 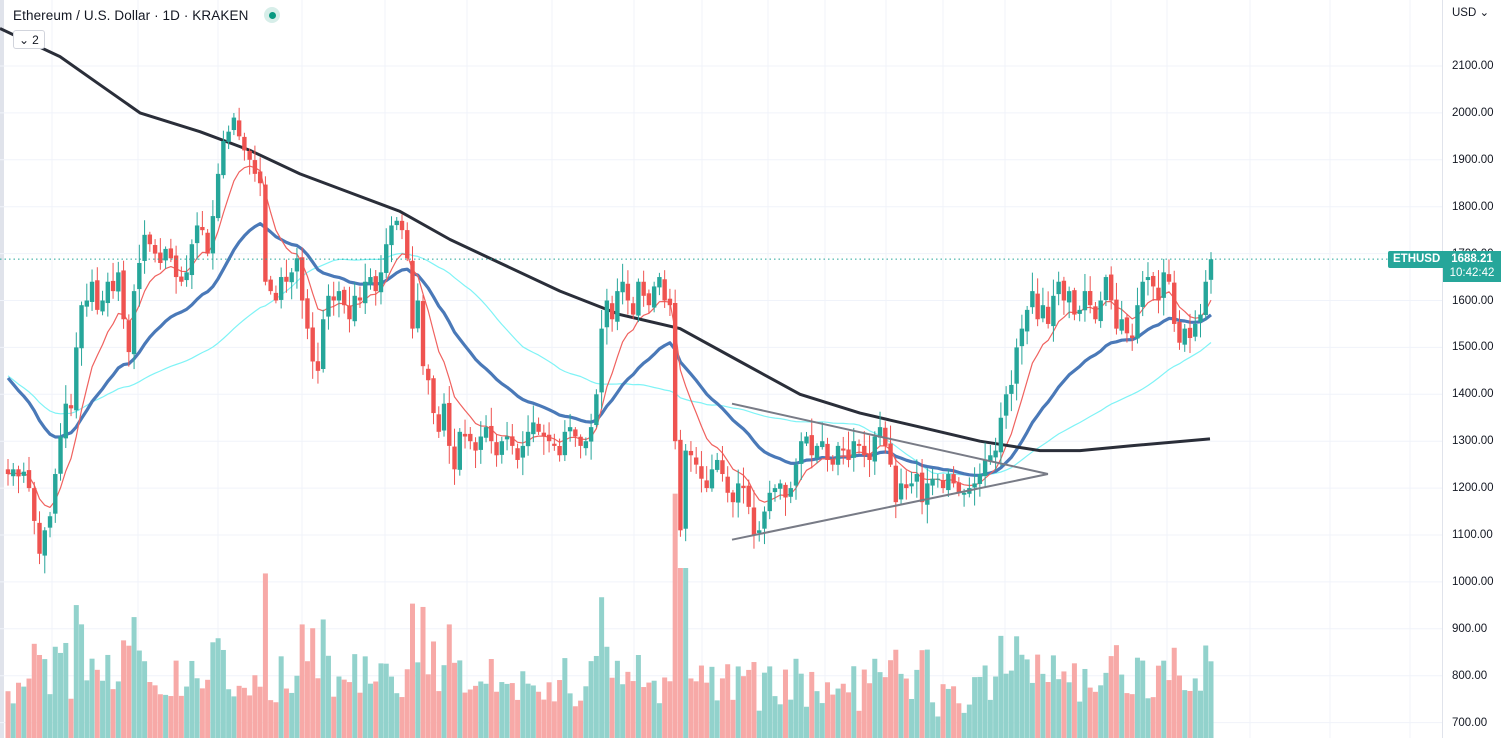 I want to click on price-tick: 2000.00, so click(x=1473, y=112).